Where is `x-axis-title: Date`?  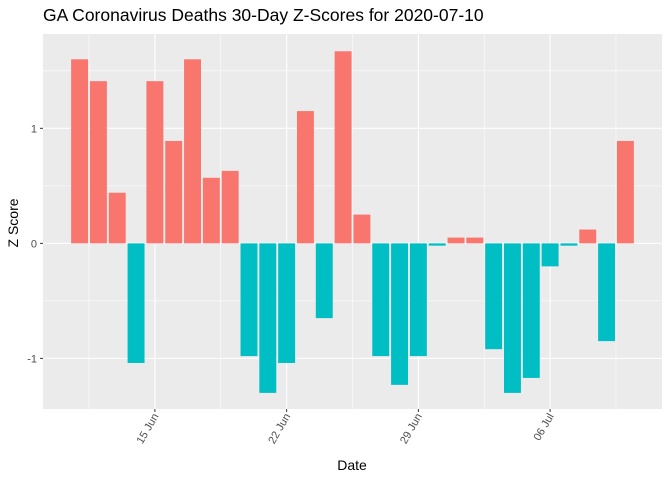
x-axis-title: Date is located at coordinates (352, 465).